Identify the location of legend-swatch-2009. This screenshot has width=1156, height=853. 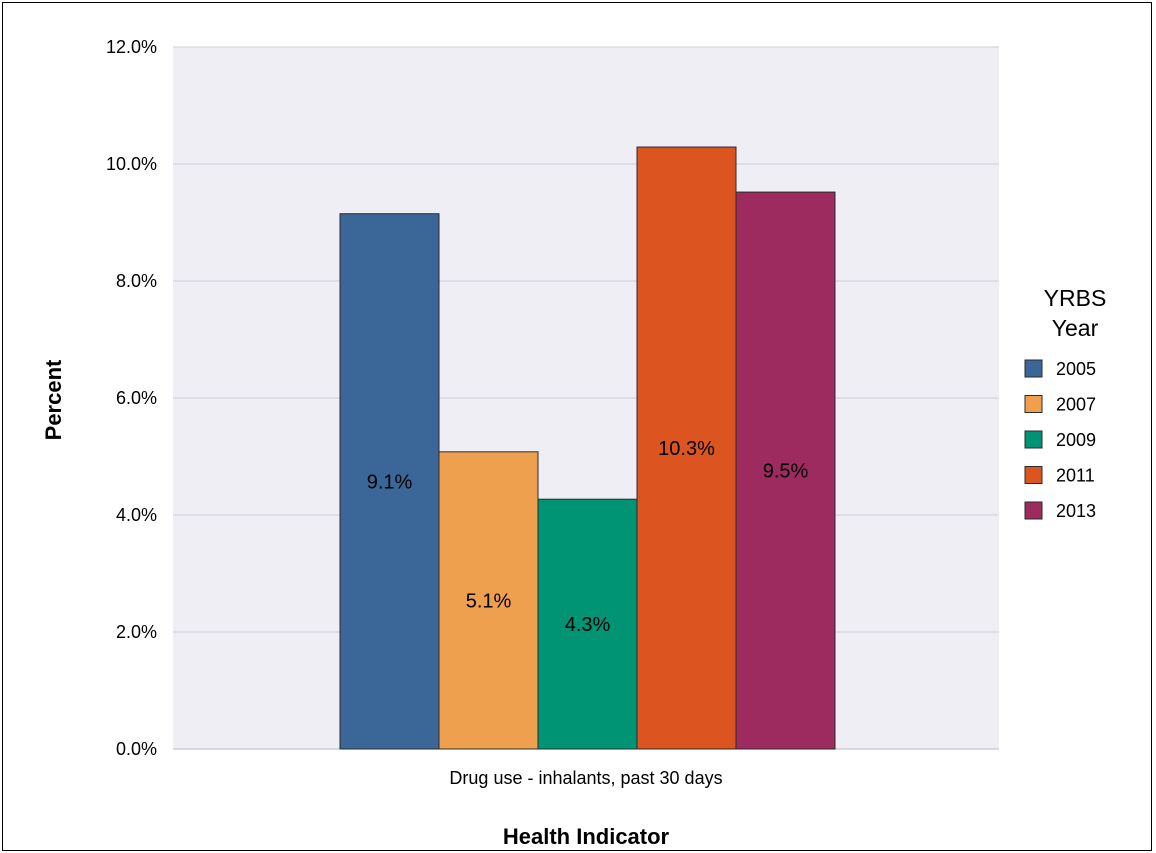
(1033, 439).